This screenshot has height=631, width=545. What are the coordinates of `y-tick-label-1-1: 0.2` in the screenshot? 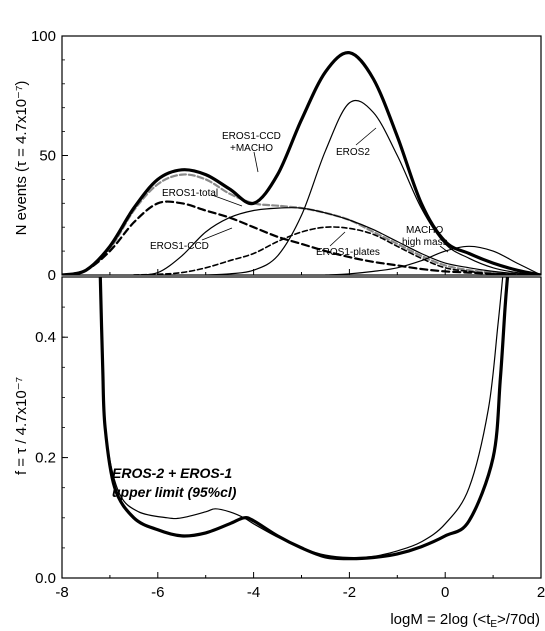 It's located at (45, 458).